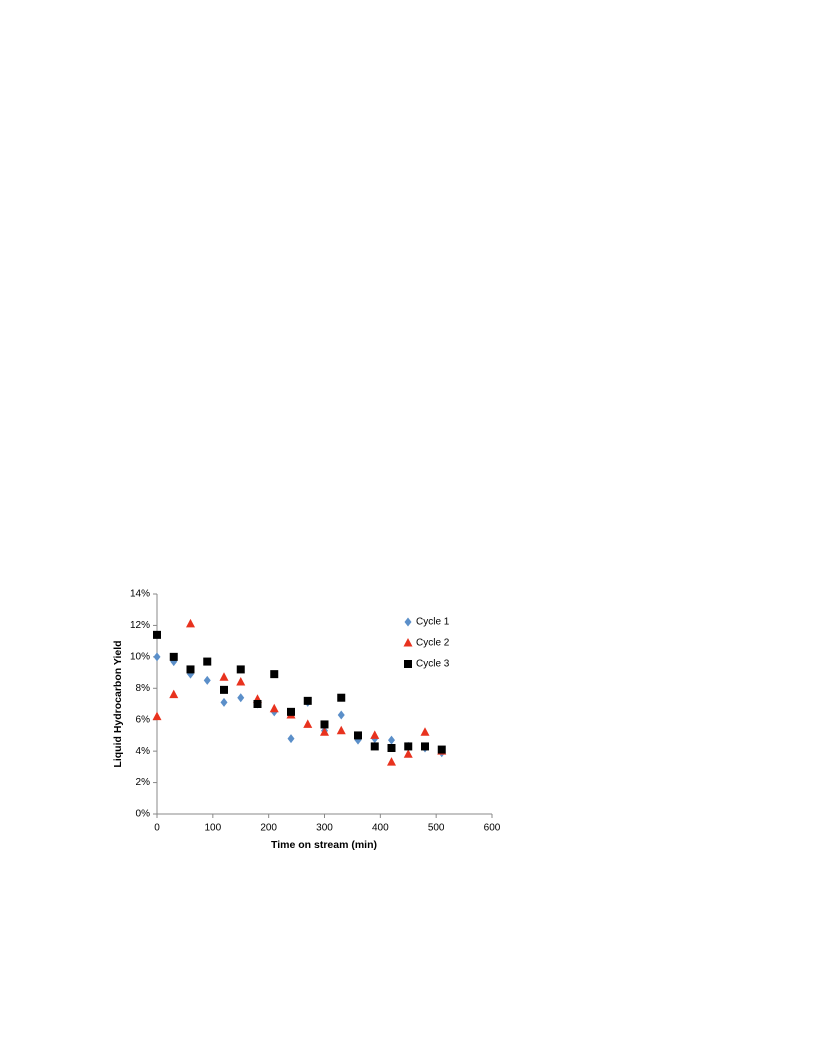 The image size is (816, 1056). I want to click on y-tick-label: 0%, so click(143, 814).